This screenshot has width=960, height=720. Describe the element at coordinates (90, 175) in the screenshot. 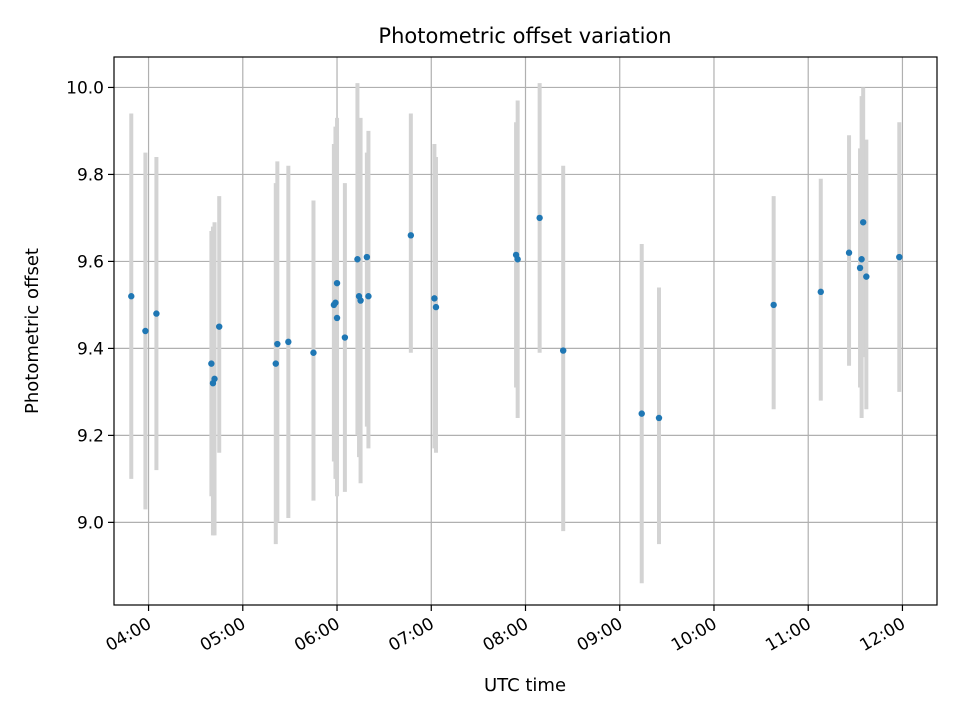

I see `y-tick-label: 9.8` at that location.